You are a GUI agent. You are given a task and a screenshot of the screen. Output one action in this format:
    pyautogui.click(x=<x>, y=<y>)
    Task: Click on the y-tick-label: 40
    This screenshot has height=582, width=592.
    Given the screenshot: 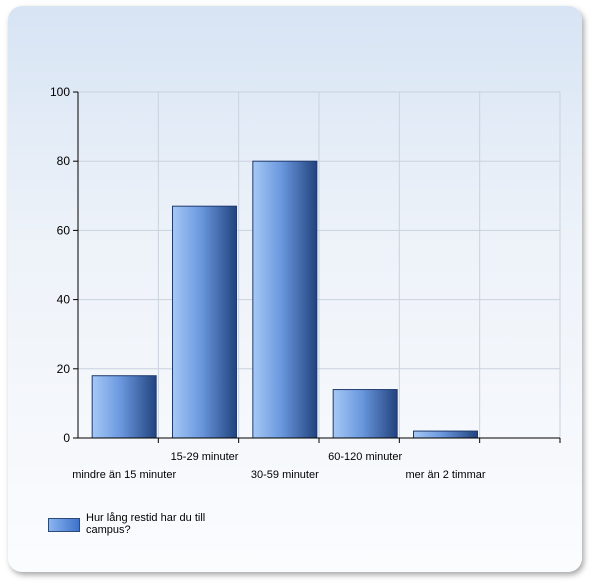 What is the action you would take?
    pyautogui.click(x=64, y=300)
    